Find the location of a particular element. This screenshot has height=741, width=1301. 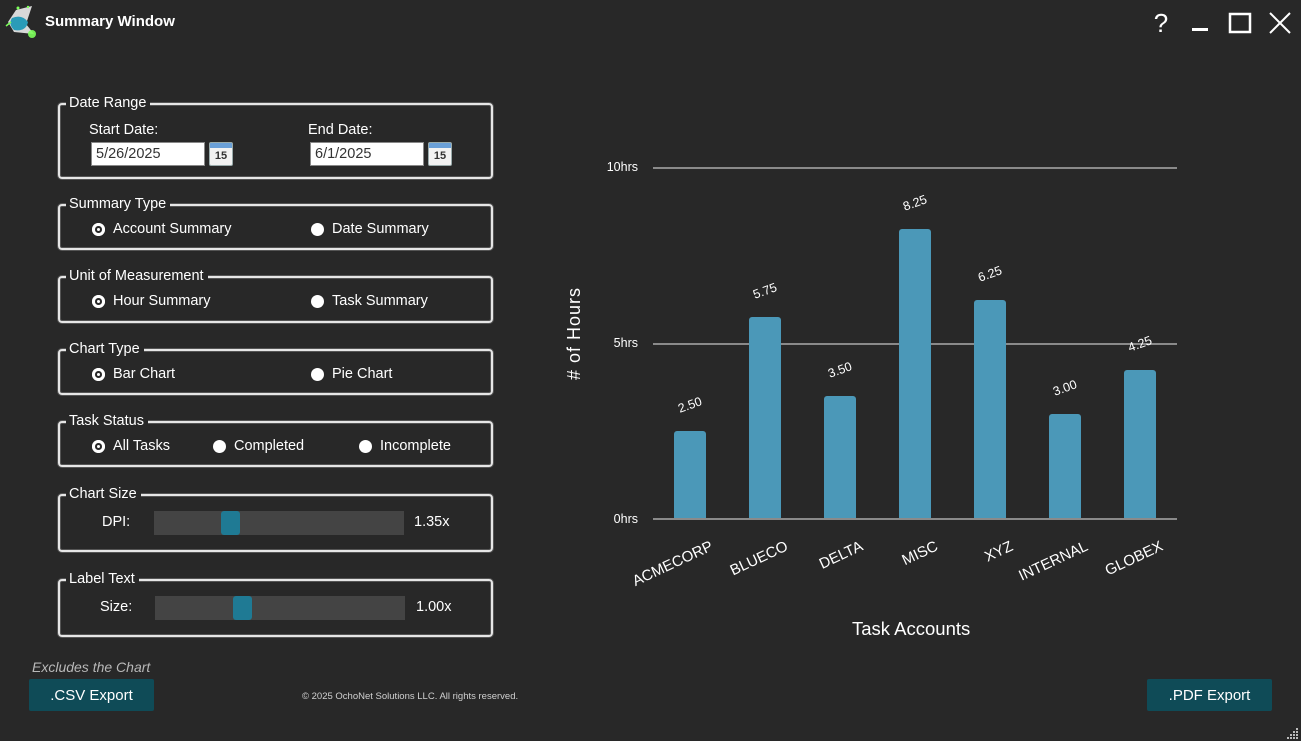

radio-label: Completed is located at coordinates (269, 446).